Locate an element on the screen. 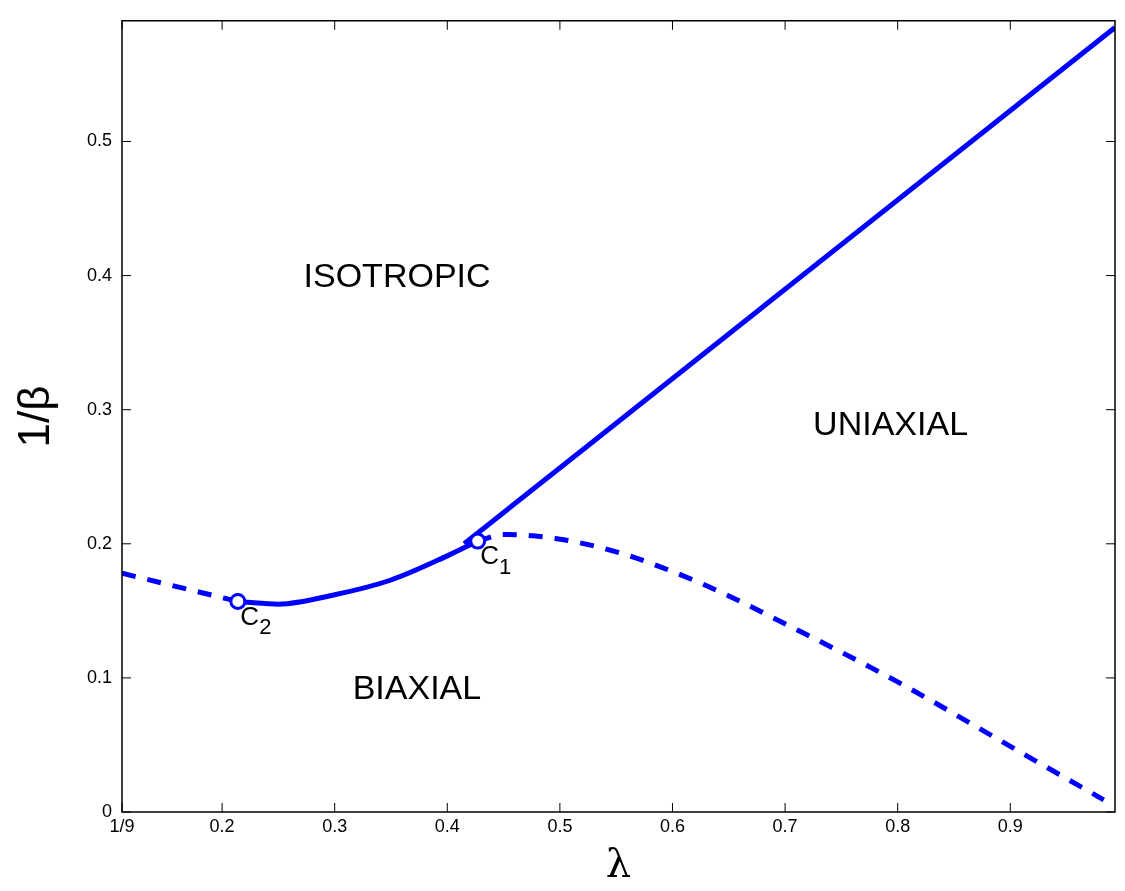 The image size is (1125, 891). x-tick-label: 0.2 is located at coordinates (222, 825).